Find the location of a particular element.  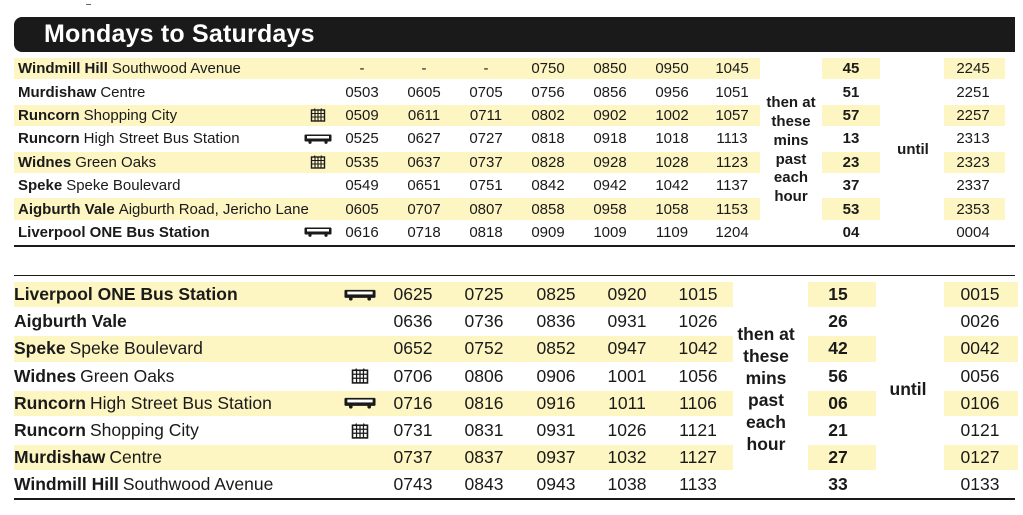

last-departure: 0026 is located at coordinates (980, 321).